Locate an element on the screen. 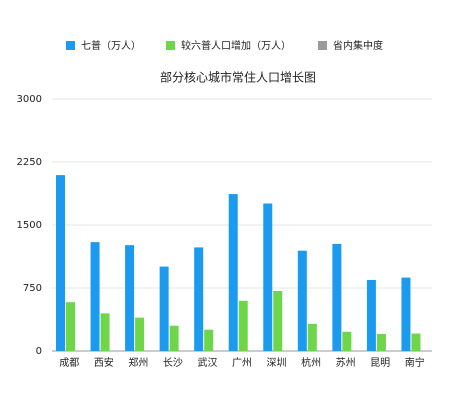  x-tick-label: 郑州 is located at coordinates (138, 362).